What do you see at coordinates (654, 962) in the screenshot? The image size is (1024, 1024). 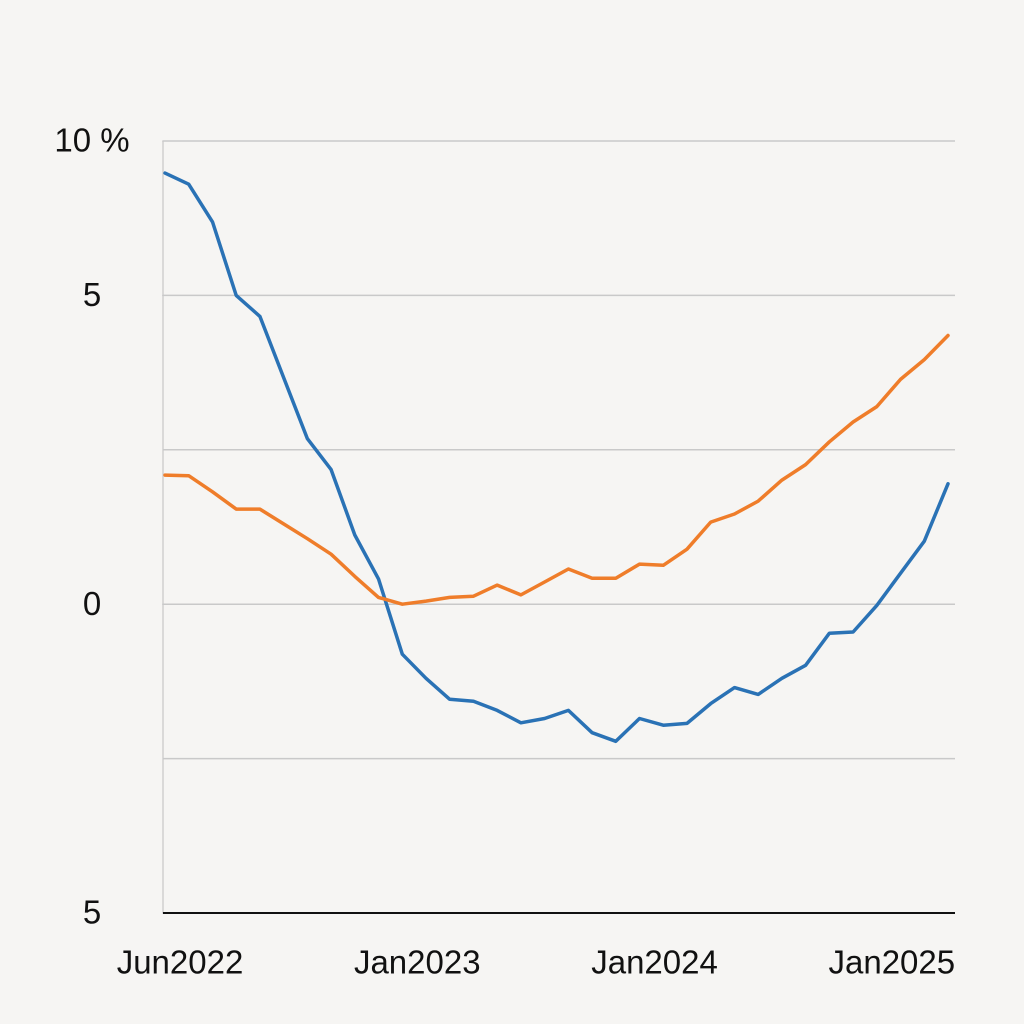 I see `x-tick-label: Jan2024` at bounding box center [654, 962].